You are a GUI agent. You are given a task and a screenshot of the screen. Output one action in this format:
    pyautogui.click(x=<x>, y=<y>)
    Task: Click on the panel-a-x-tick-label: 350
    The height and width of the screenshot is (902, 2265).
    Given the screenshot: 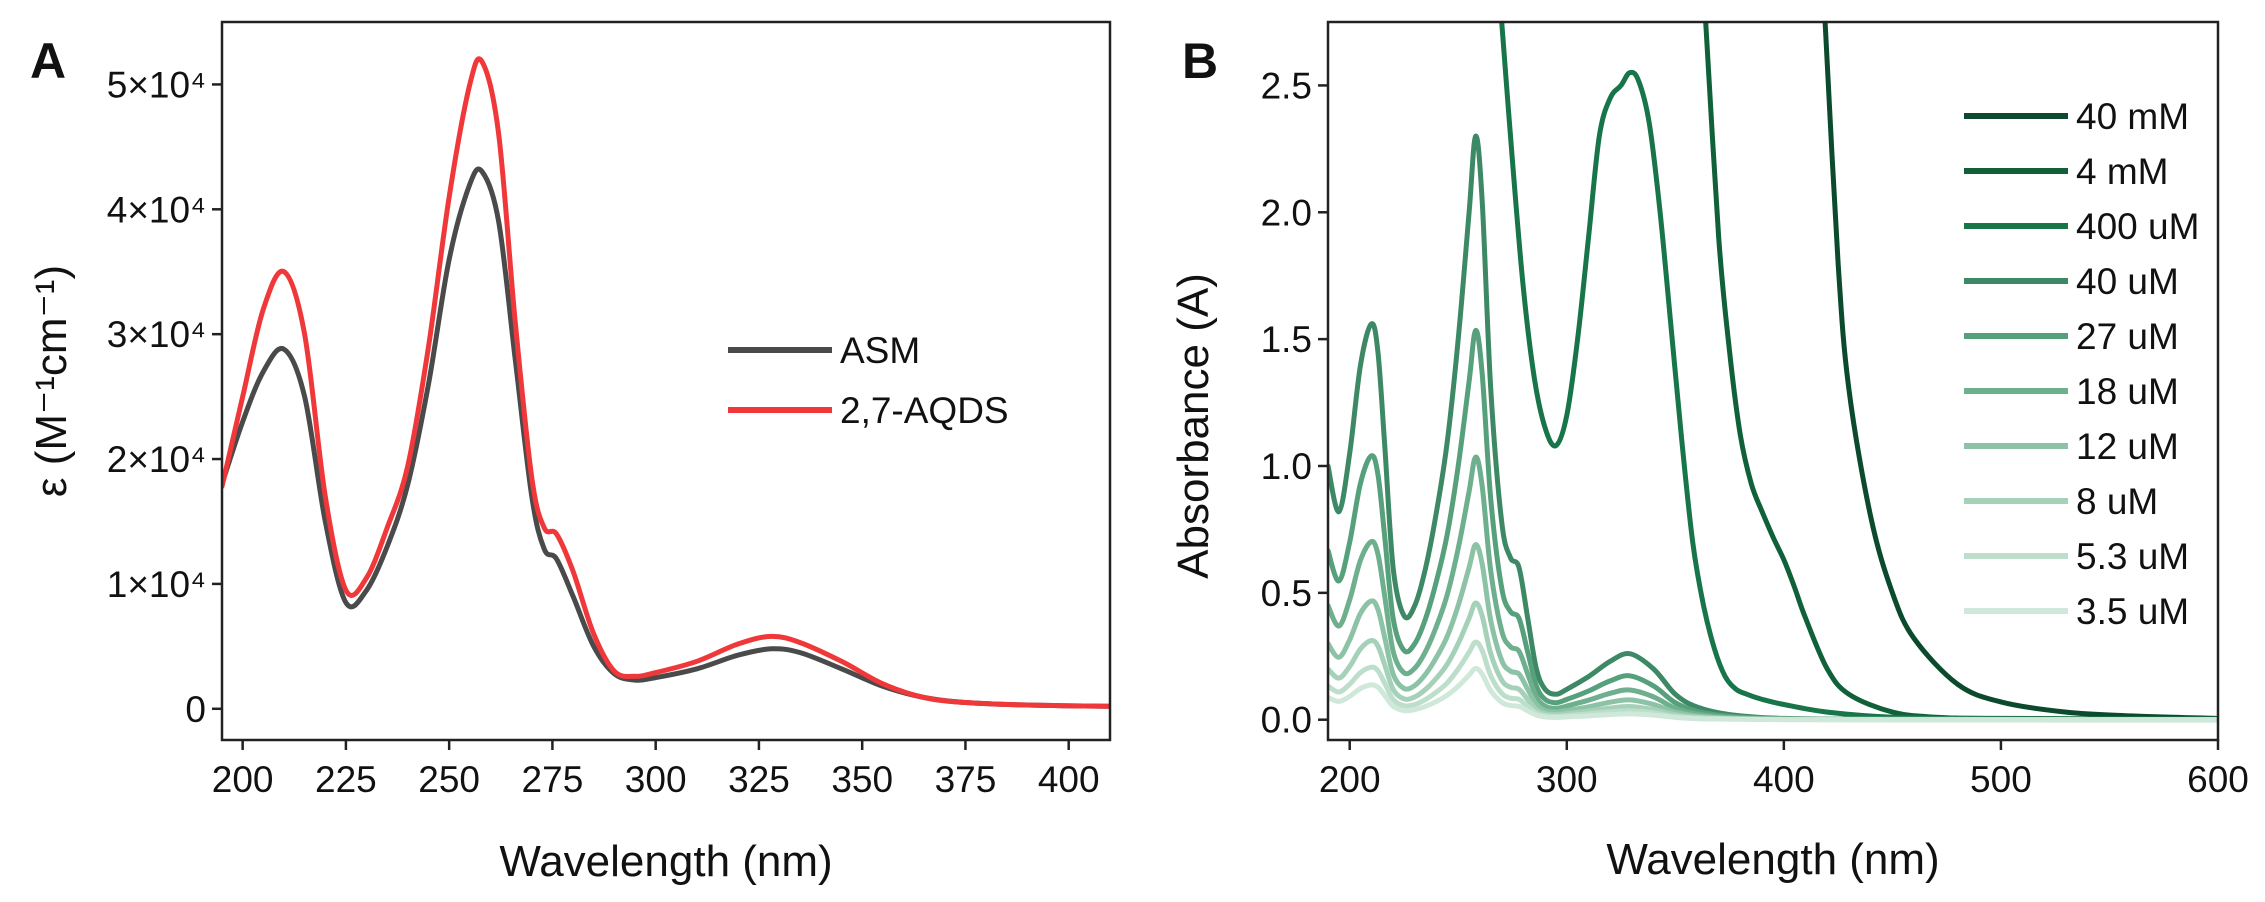 What is the action you would take?
    pyautogui.click(x=862, y=779)
    